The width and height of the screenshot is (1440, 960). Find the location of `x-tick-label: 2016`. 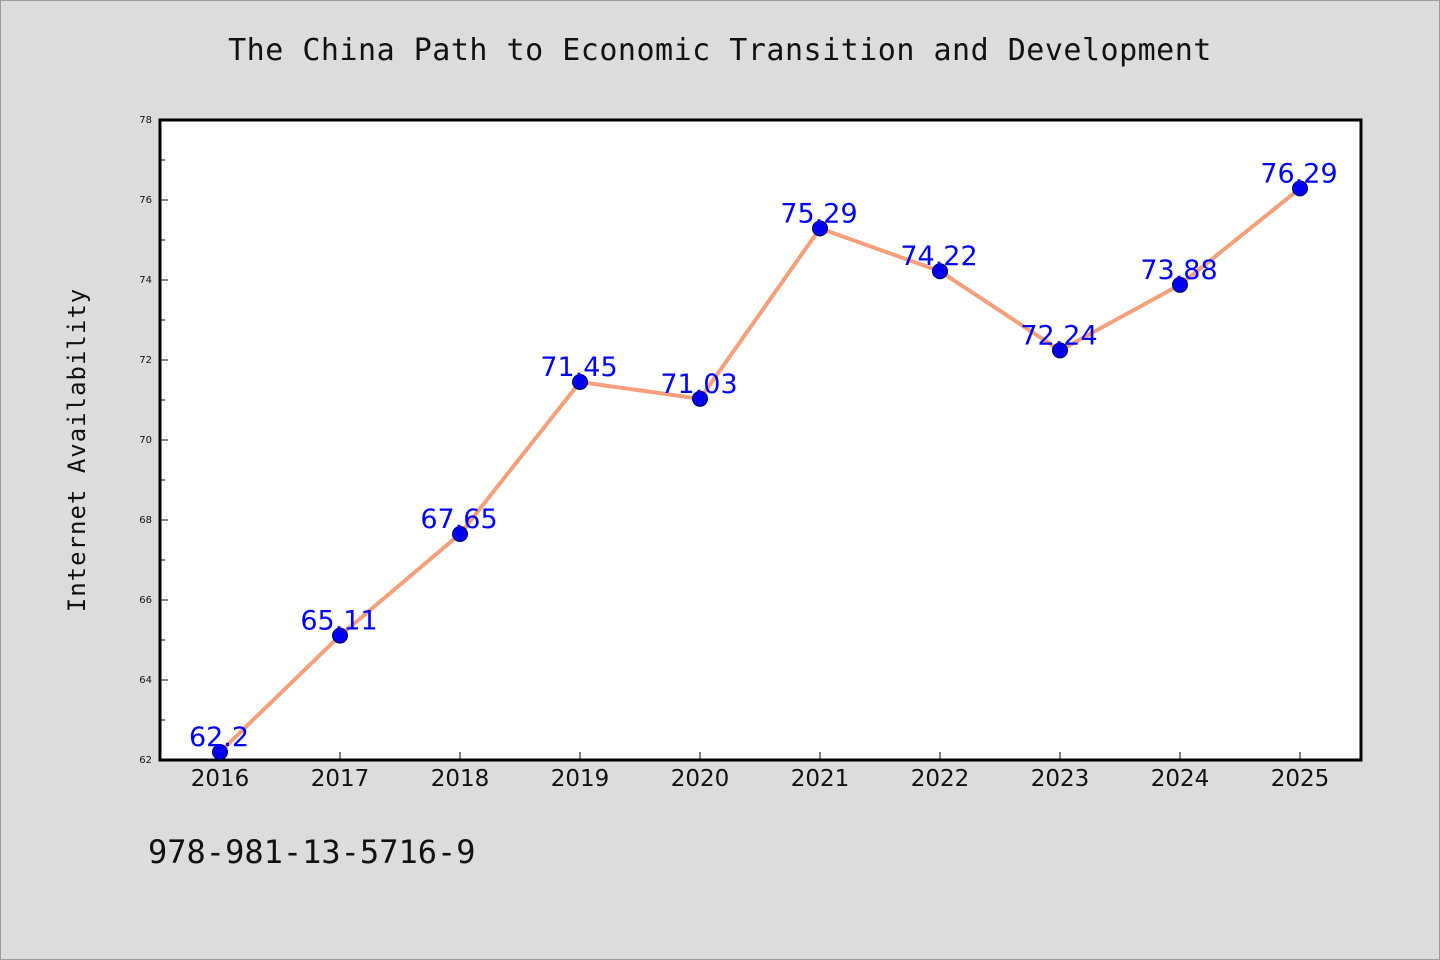

x-tick-label: 2016 is located at coordinates (220, 779).